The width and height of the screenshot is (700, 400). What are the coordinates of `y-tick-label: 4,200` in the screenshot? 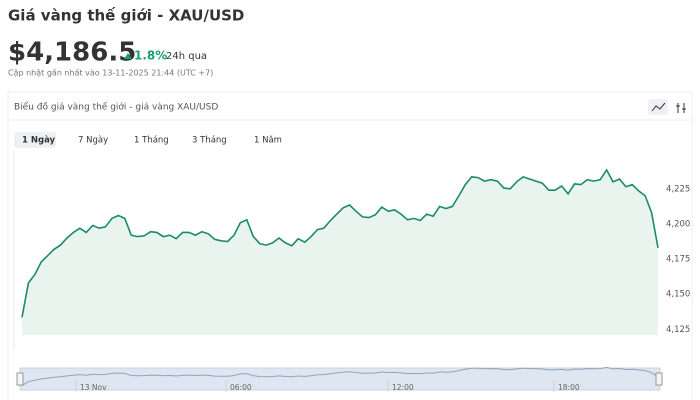 It's located at (678, 224).